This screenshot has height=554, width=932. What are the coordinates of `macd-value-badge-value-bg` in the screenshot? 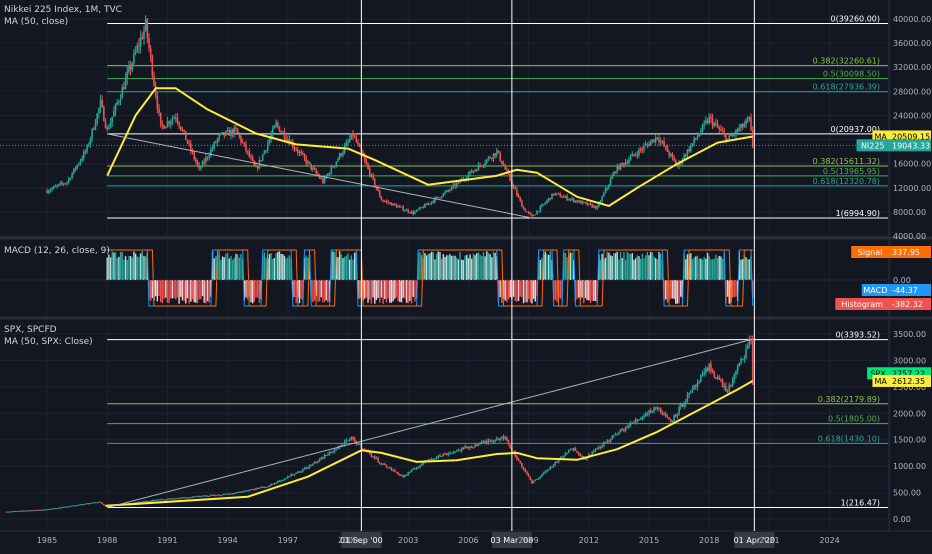 It's located at (910, 290).